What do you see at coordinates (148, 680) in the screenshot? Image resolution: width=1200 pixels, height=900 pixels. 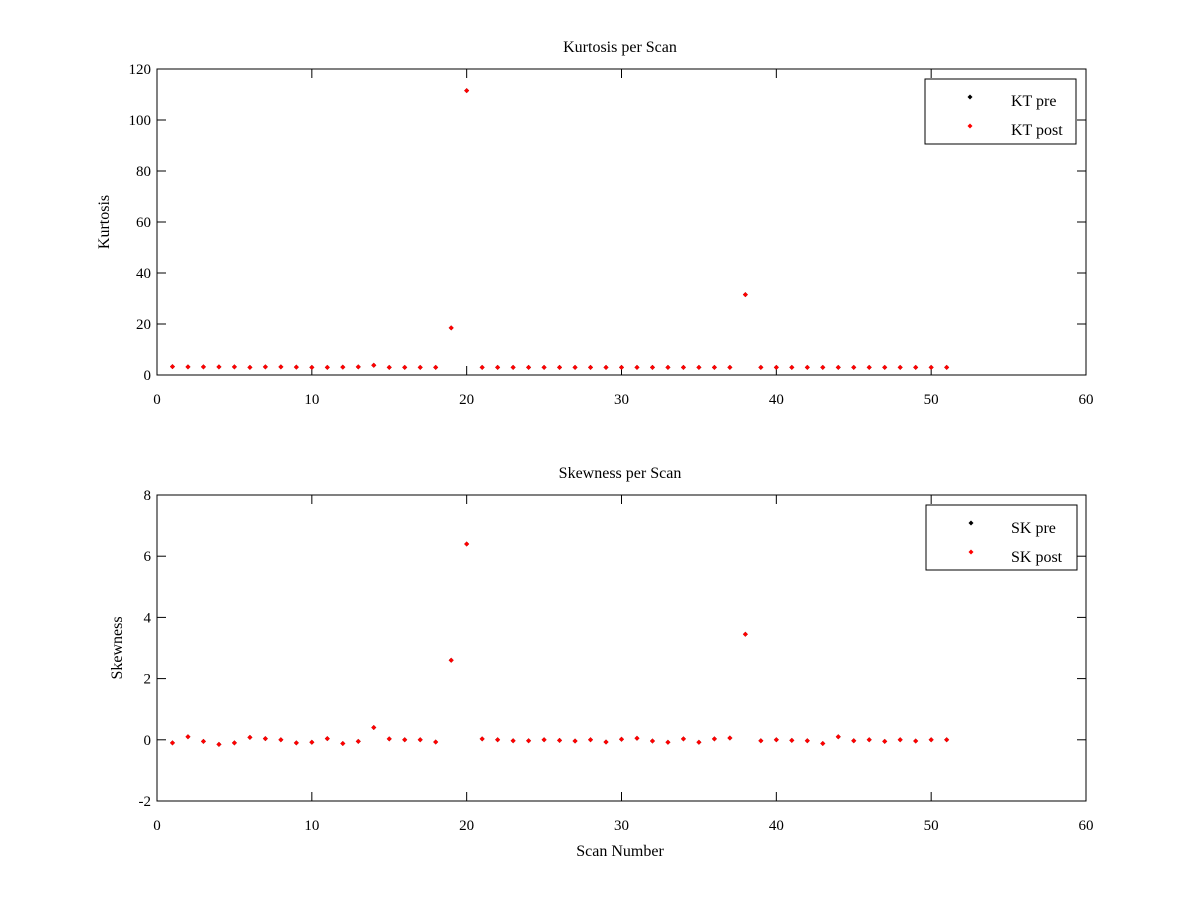 I see `skewness-y-tick-label: 2` at bounding box center [148, 680].